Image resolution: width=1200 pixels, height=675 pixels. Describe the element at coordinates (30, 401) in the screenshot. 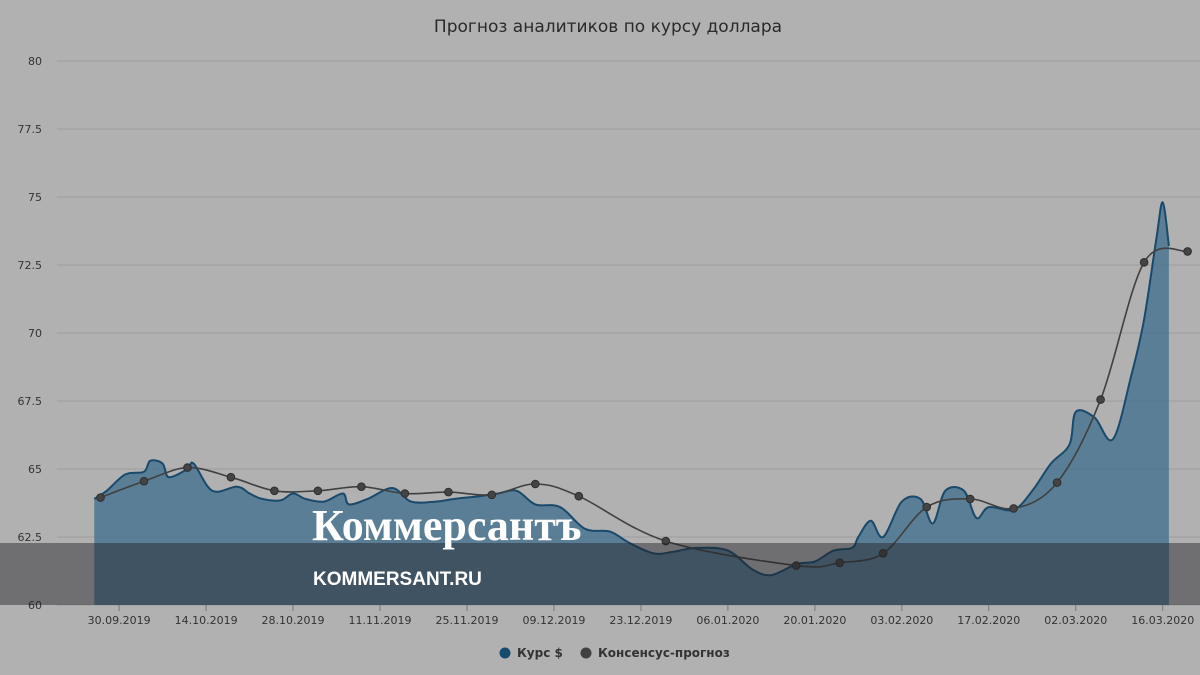

I see `y-tick-label: 67.5` at that location.